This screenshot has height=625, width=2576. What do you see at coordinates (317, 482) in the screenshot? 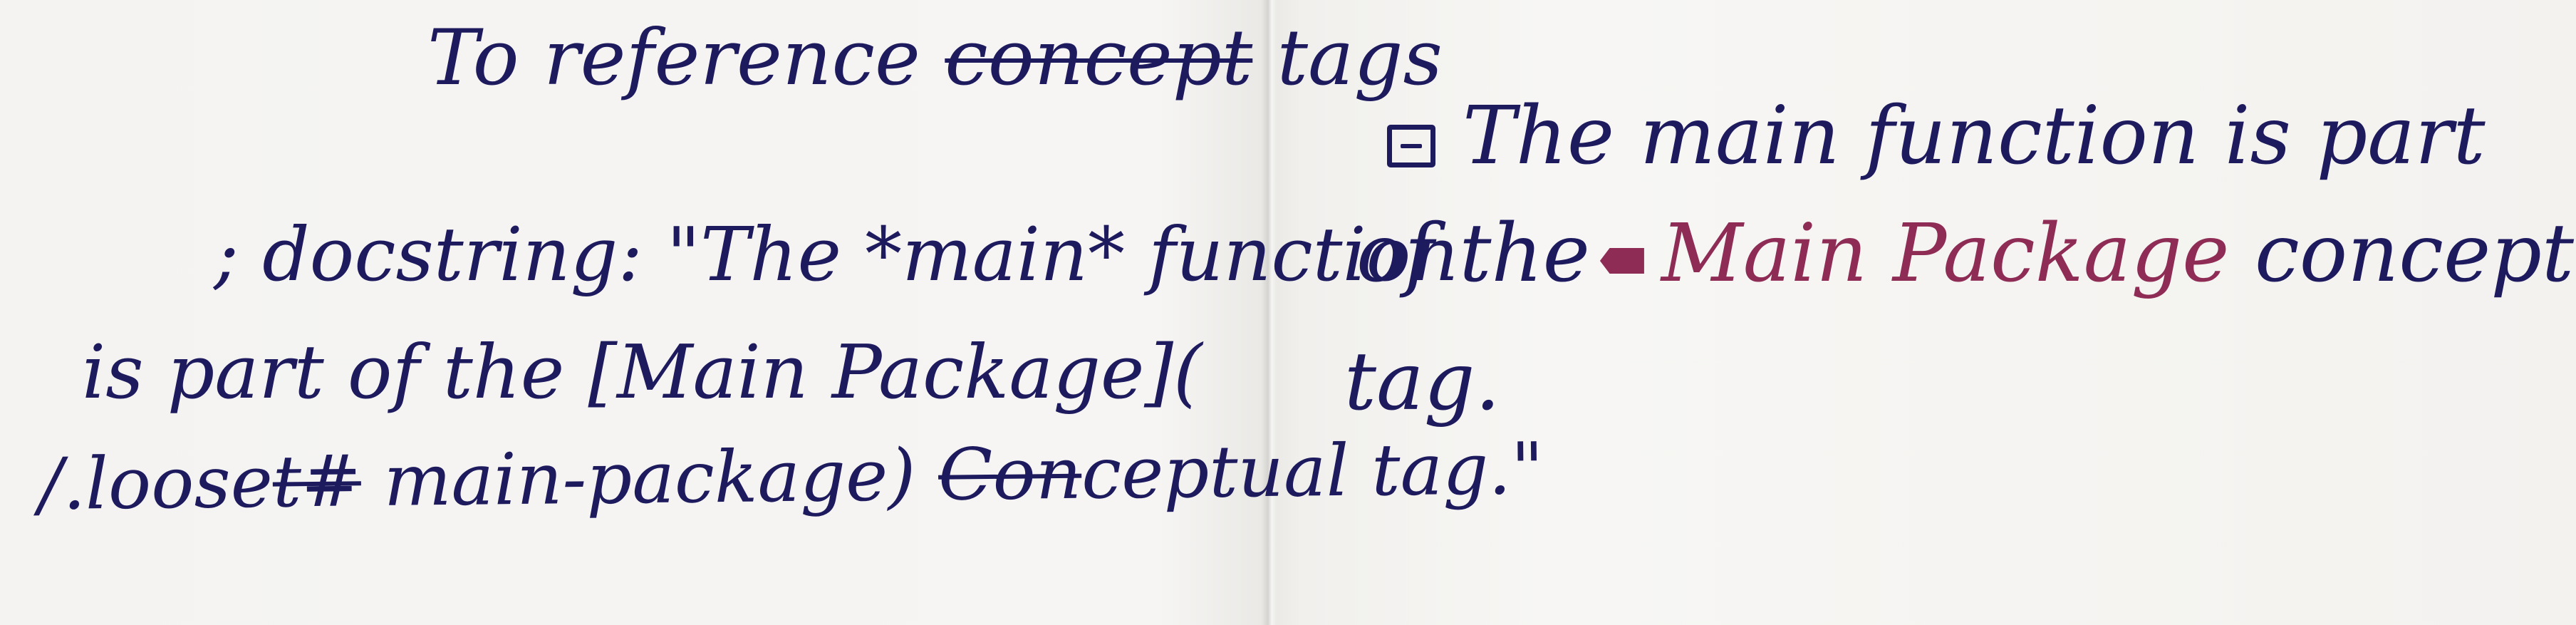
I see `struck-hash: t#` at bounding box center [317, 482].